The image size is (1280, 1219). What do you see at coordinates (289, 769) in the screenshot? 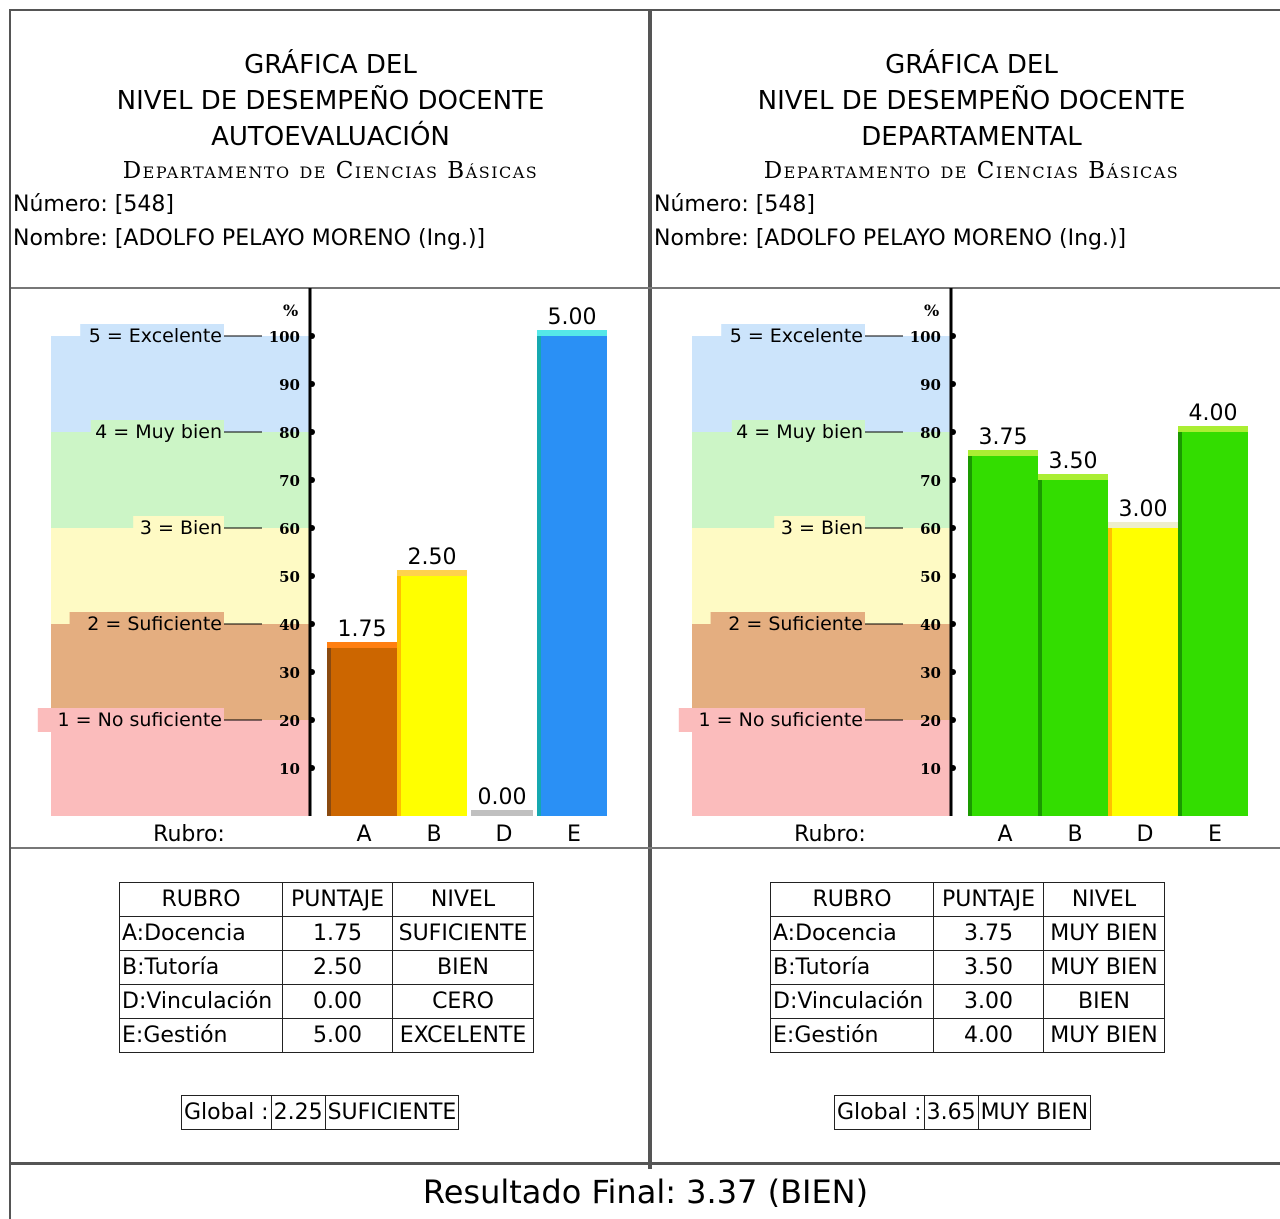
I see `y-tick-label: 10` at bounding box center [289, 769].